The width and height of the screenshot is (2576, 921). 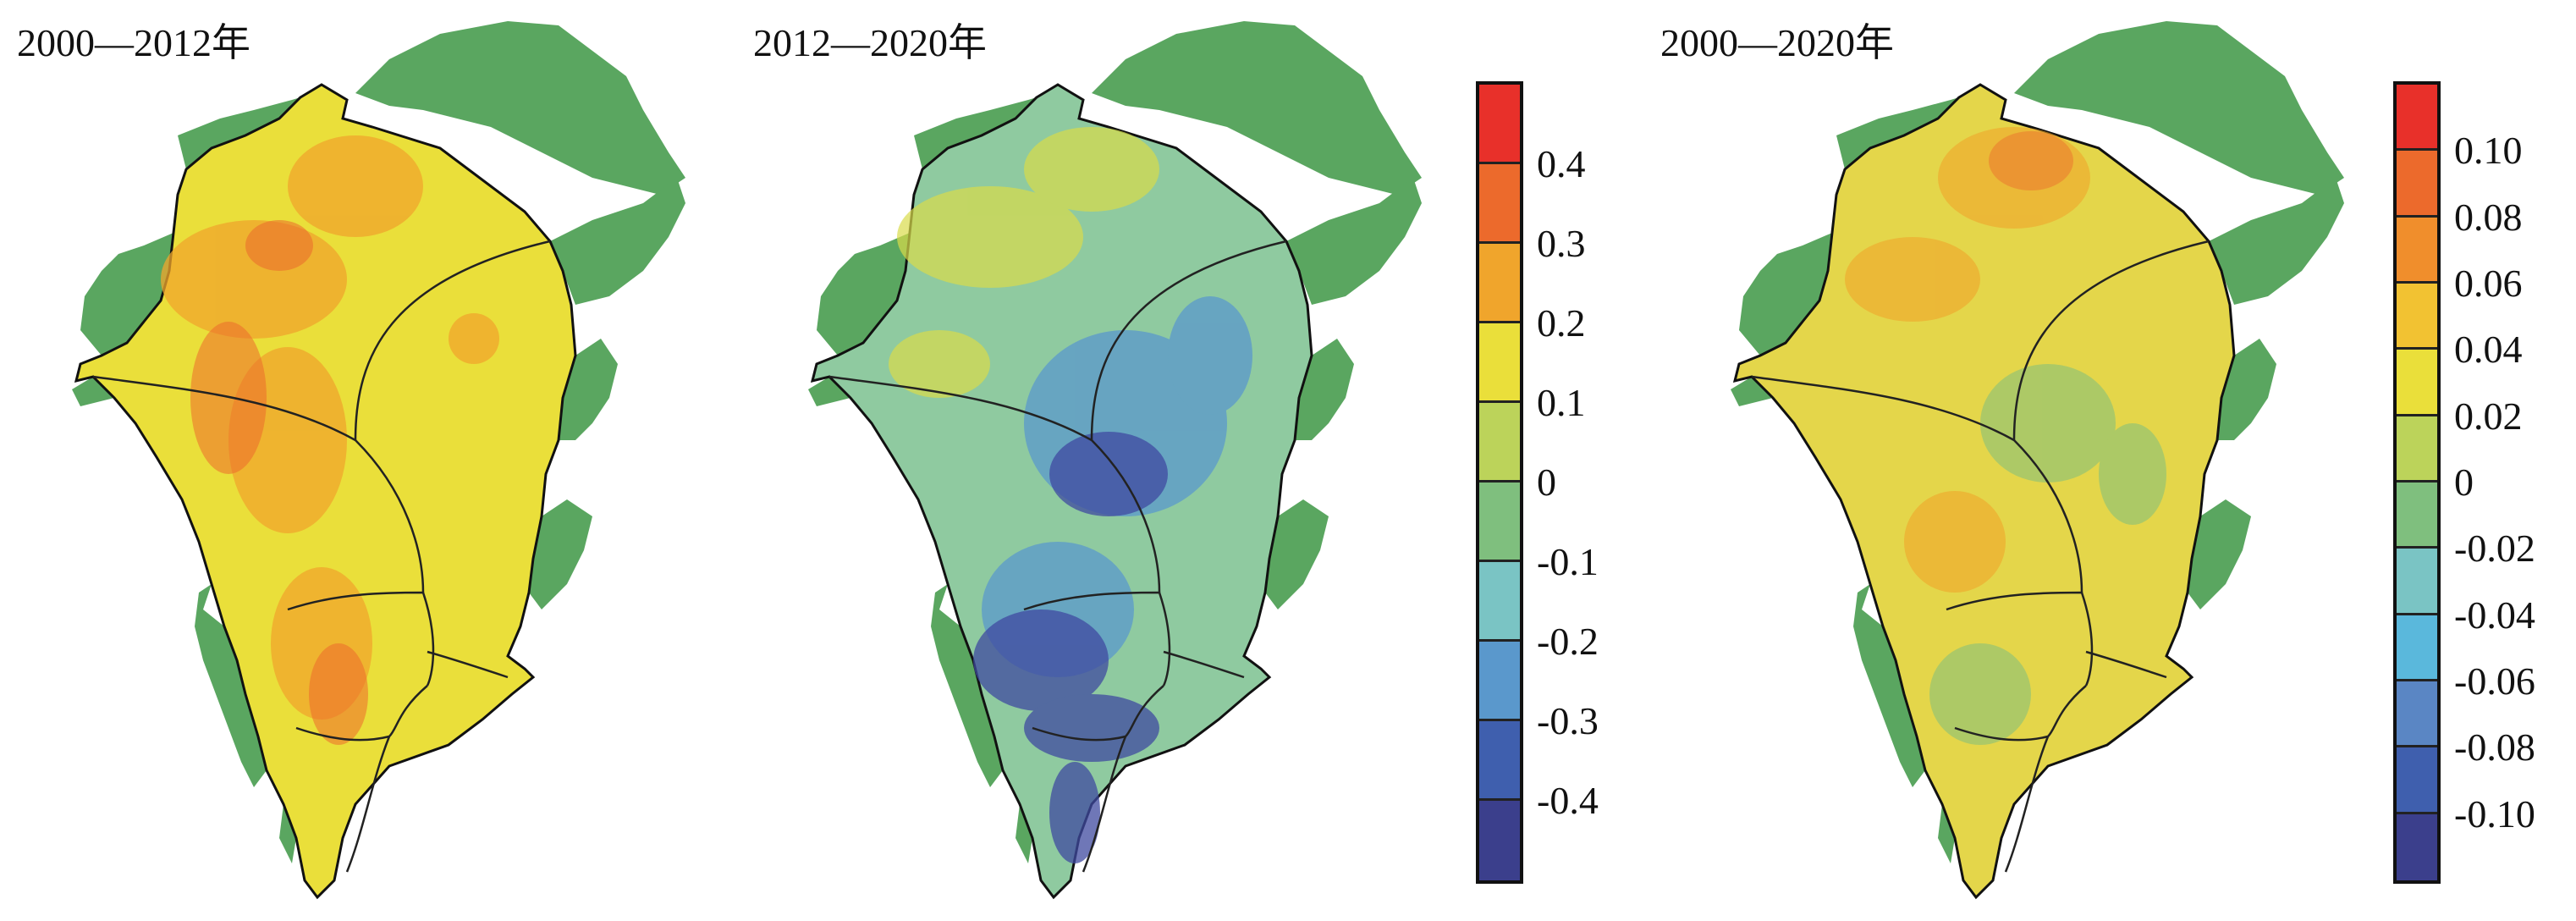 What do you see at coordinates (2494, 814) in the screenshot?
I see `colorbar-tick-label: -0.10` at bounding box center [2494, 814].